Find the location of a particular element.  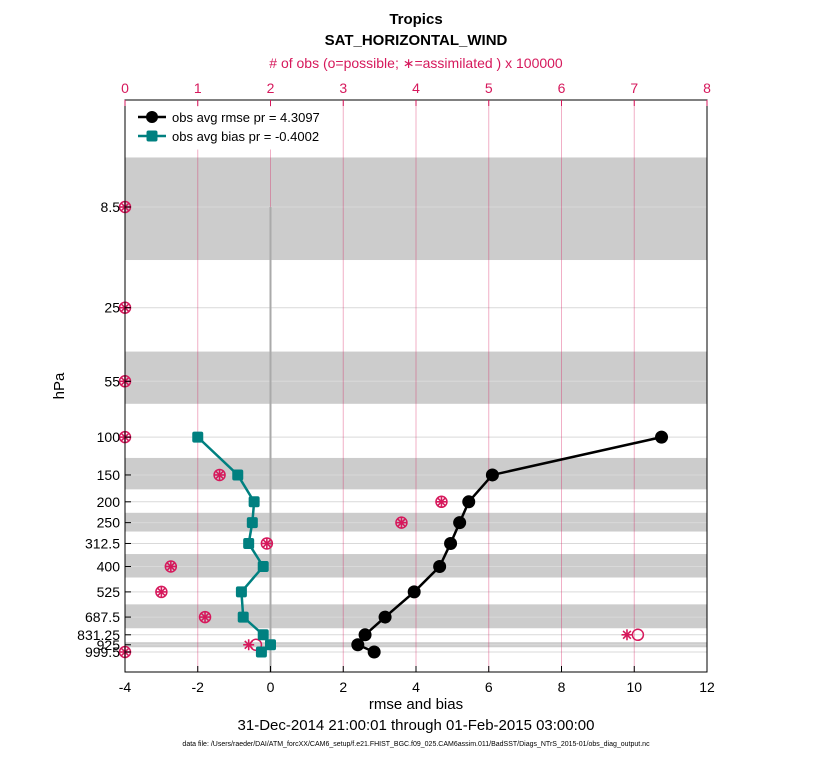

top-tick-label: 8 is located at coordinates (707, 88).